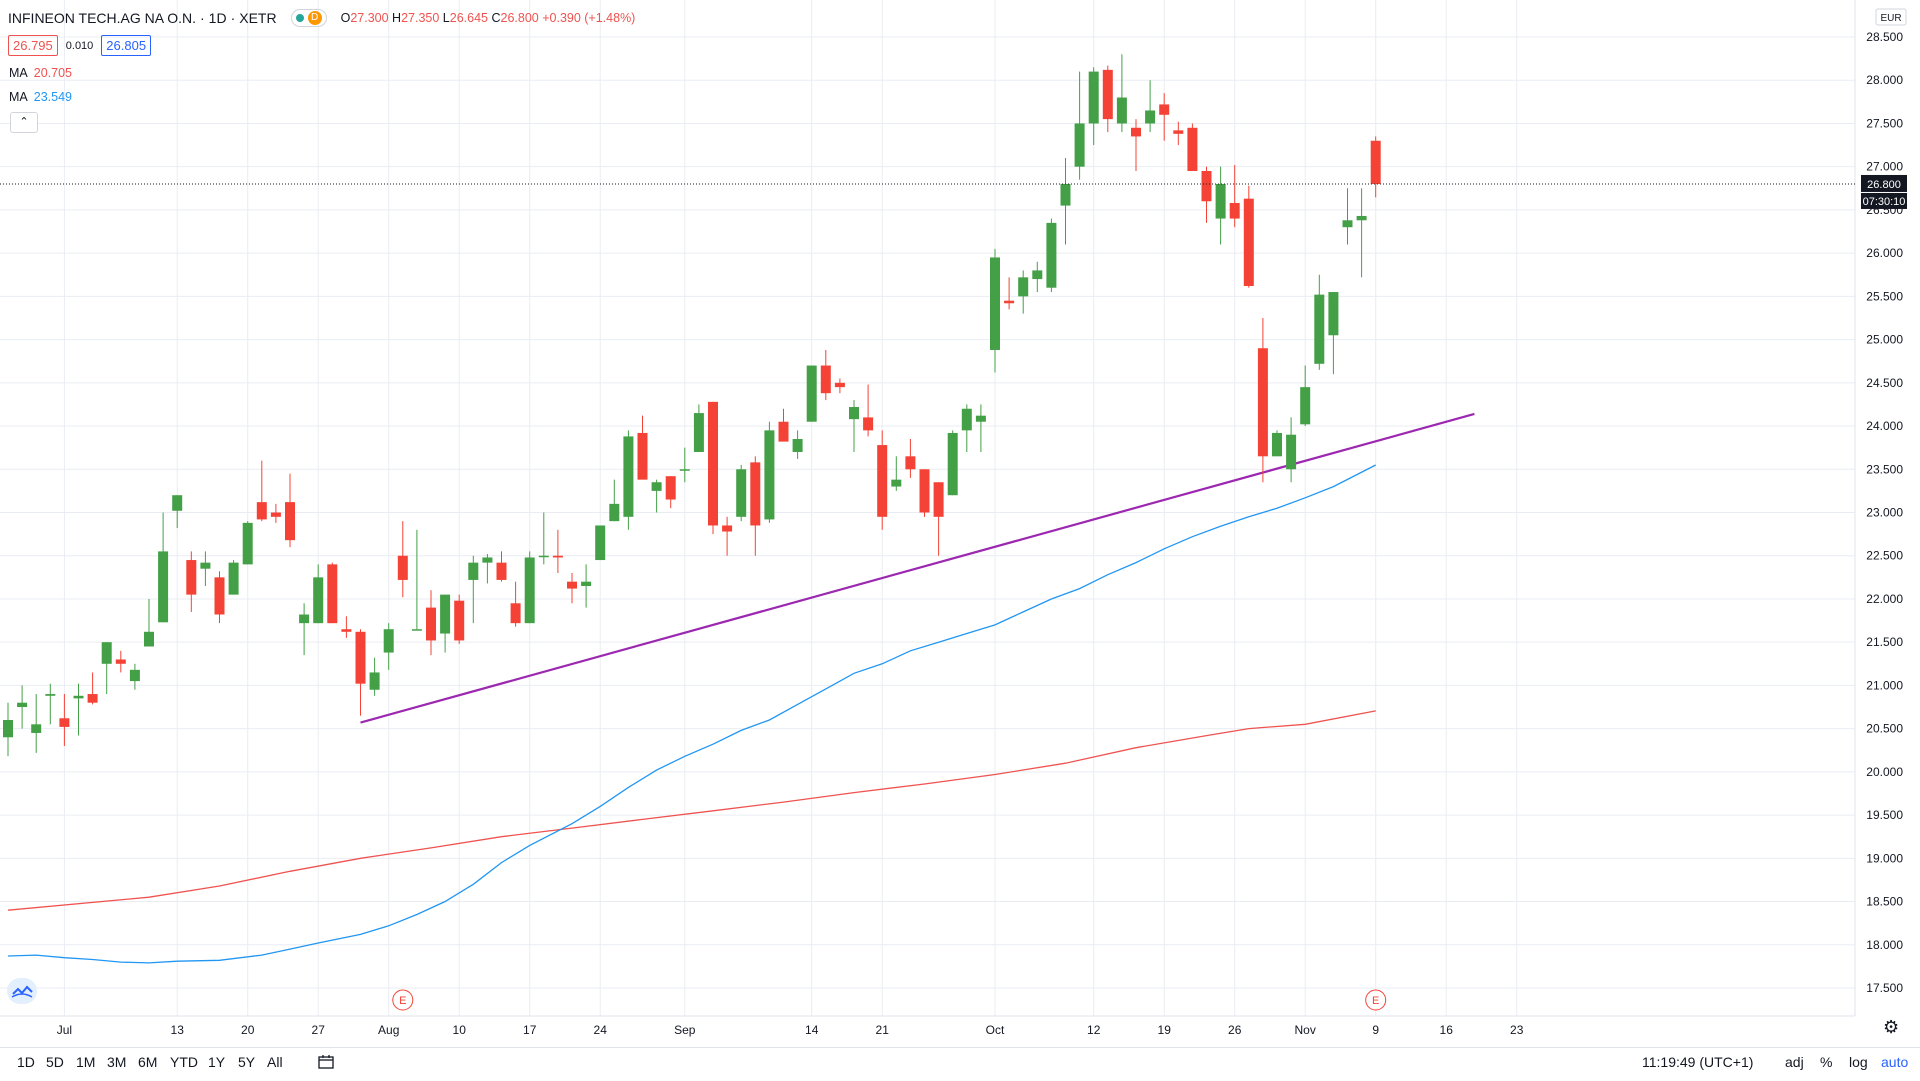 The image size is (1920, 1081). What do you see at coordinates (217, 18) in the screenshot?
I see `interval-label: 1D` at bounding box center [217, 18].